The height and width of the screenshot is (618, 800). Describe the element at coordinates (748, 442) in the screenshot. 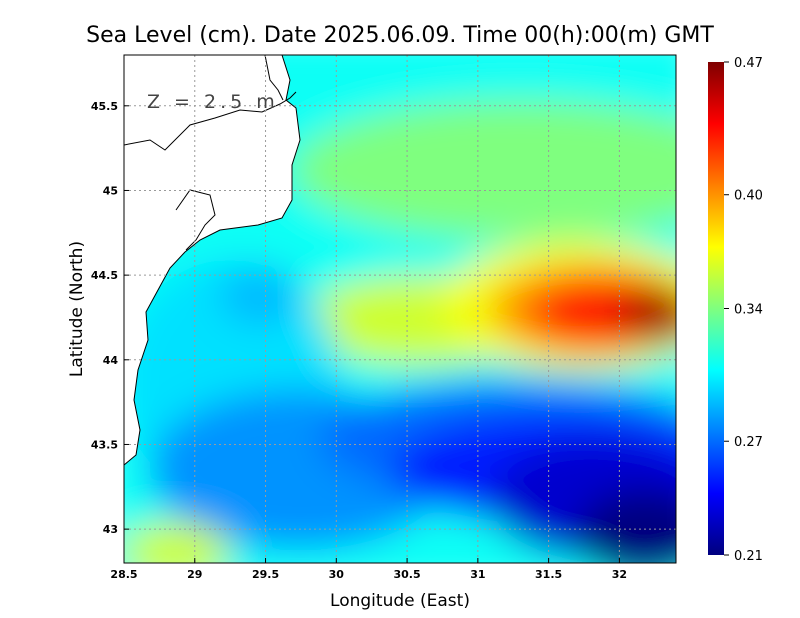

I see `colorbar-tick-label: 0.27` at that location.